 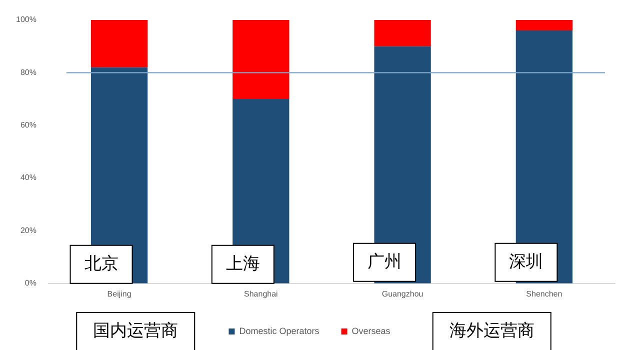 I want to click on annotation: 广州, so click(x=385, y=262).